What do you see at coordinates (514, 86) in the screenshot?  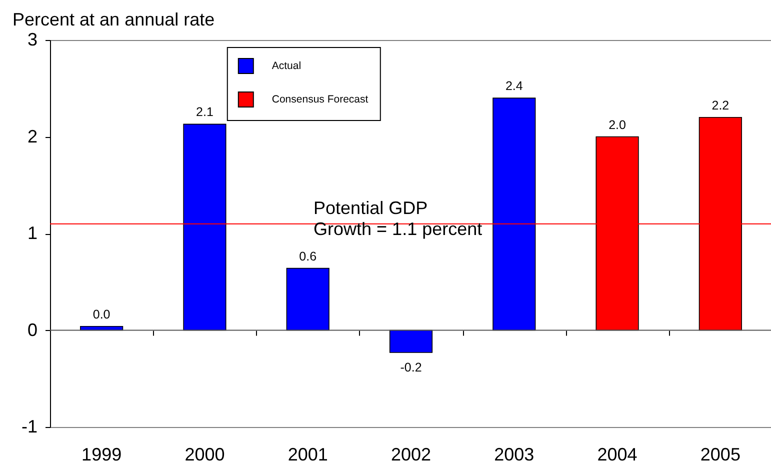 I see `data-label: 2.4` at bounding box center [514, 86].